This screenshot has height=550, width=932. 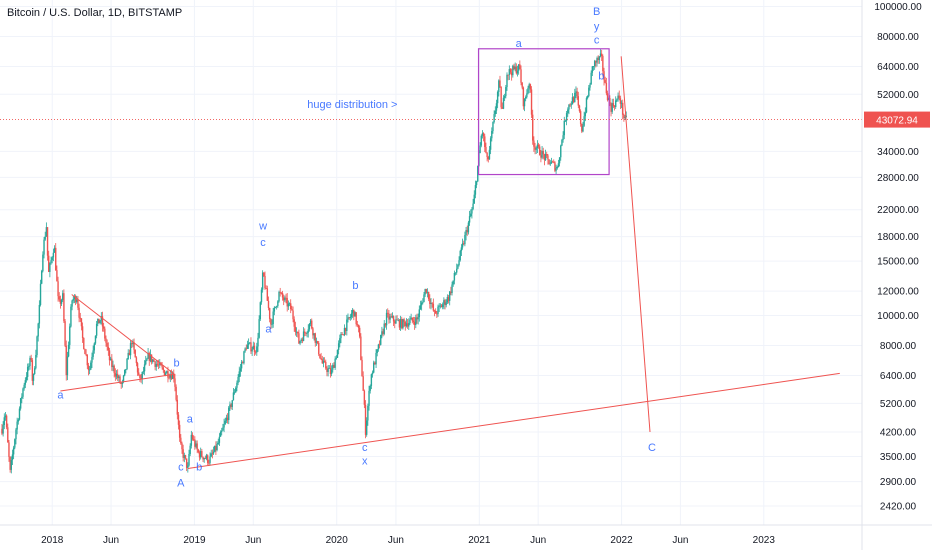 What do you see at coordinates (181, 468) in the screenshot?
I see `wave-label: c` at bounding box center [181, 468].